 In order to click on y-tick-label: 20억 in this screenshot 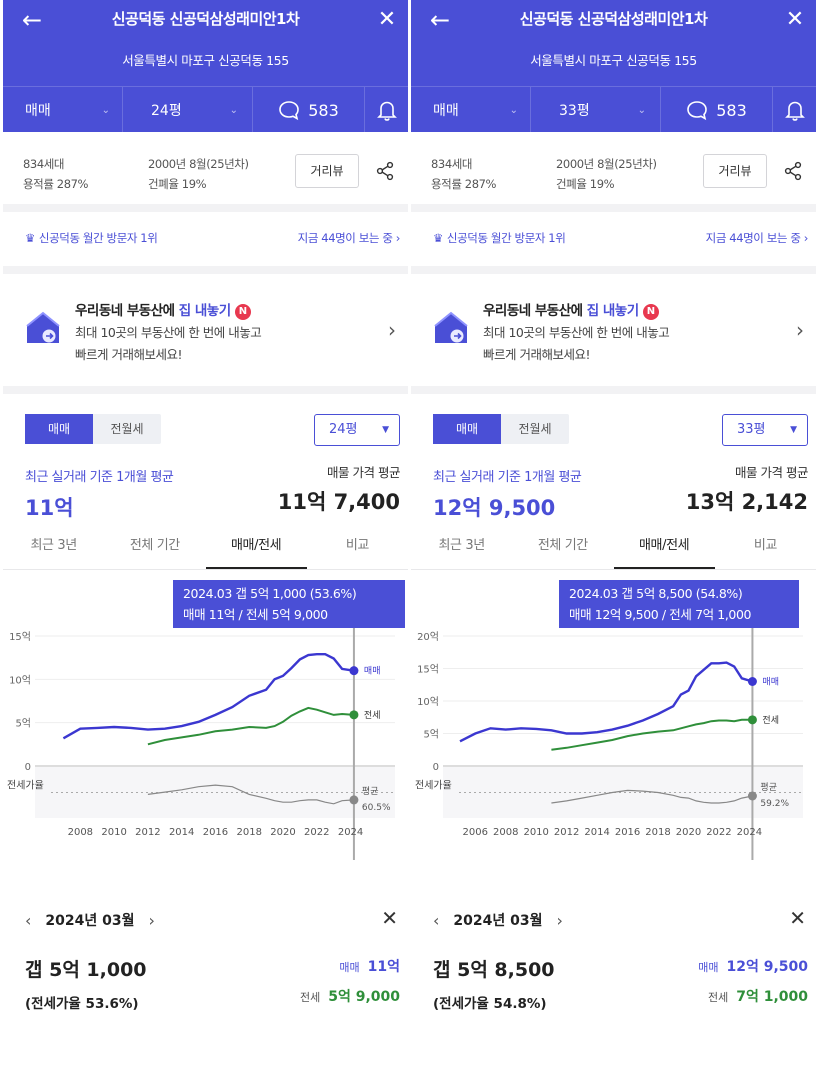, I will do `click(428, 637)`.